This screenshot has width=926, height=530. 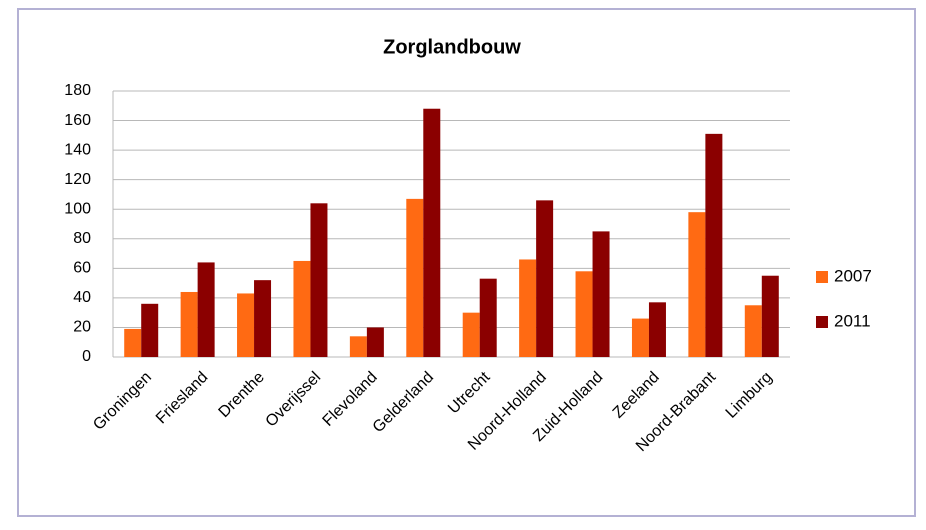 I want to click on legend-label: 2007, so click(x=853, y=275).